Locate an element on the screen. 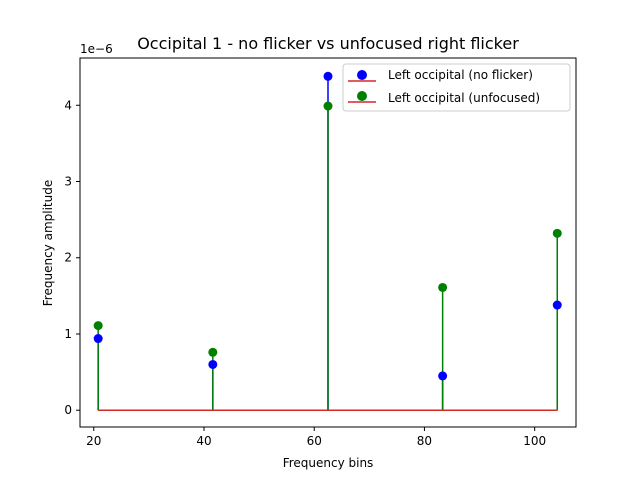 This screenshot has width=640, height=480. y-tick-label: 4 is located at coordinates (68, 105).